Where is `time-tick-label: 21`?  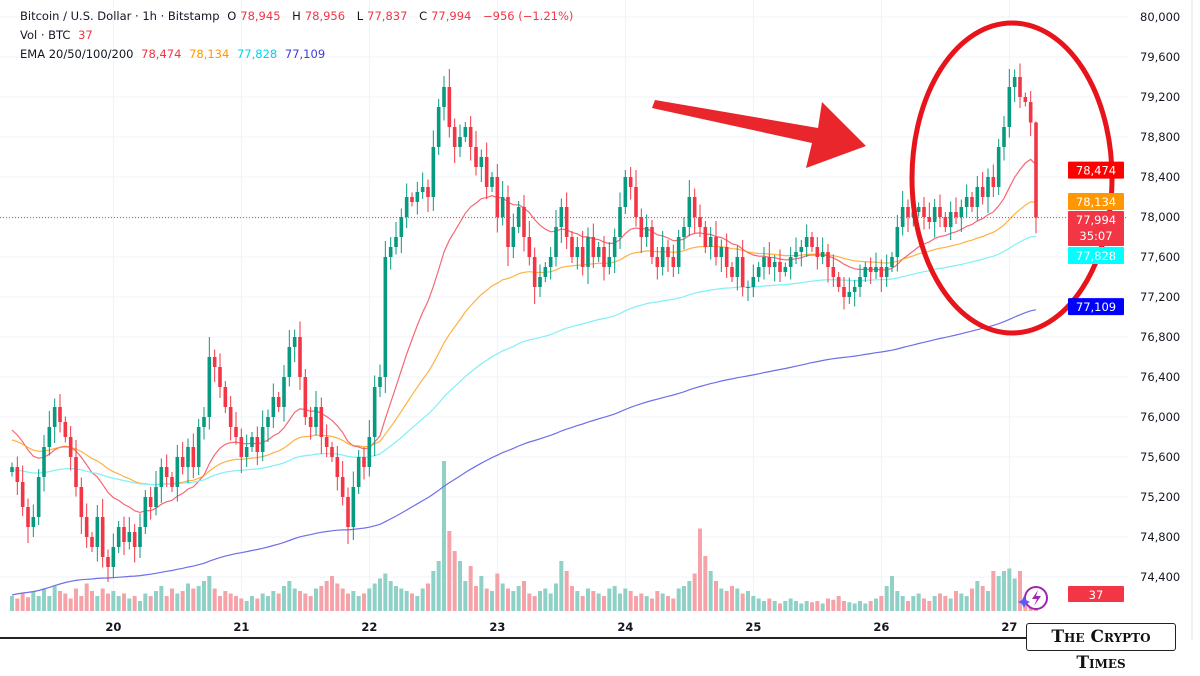
time-tick-label: 21 is located at coordinates (241, 627).